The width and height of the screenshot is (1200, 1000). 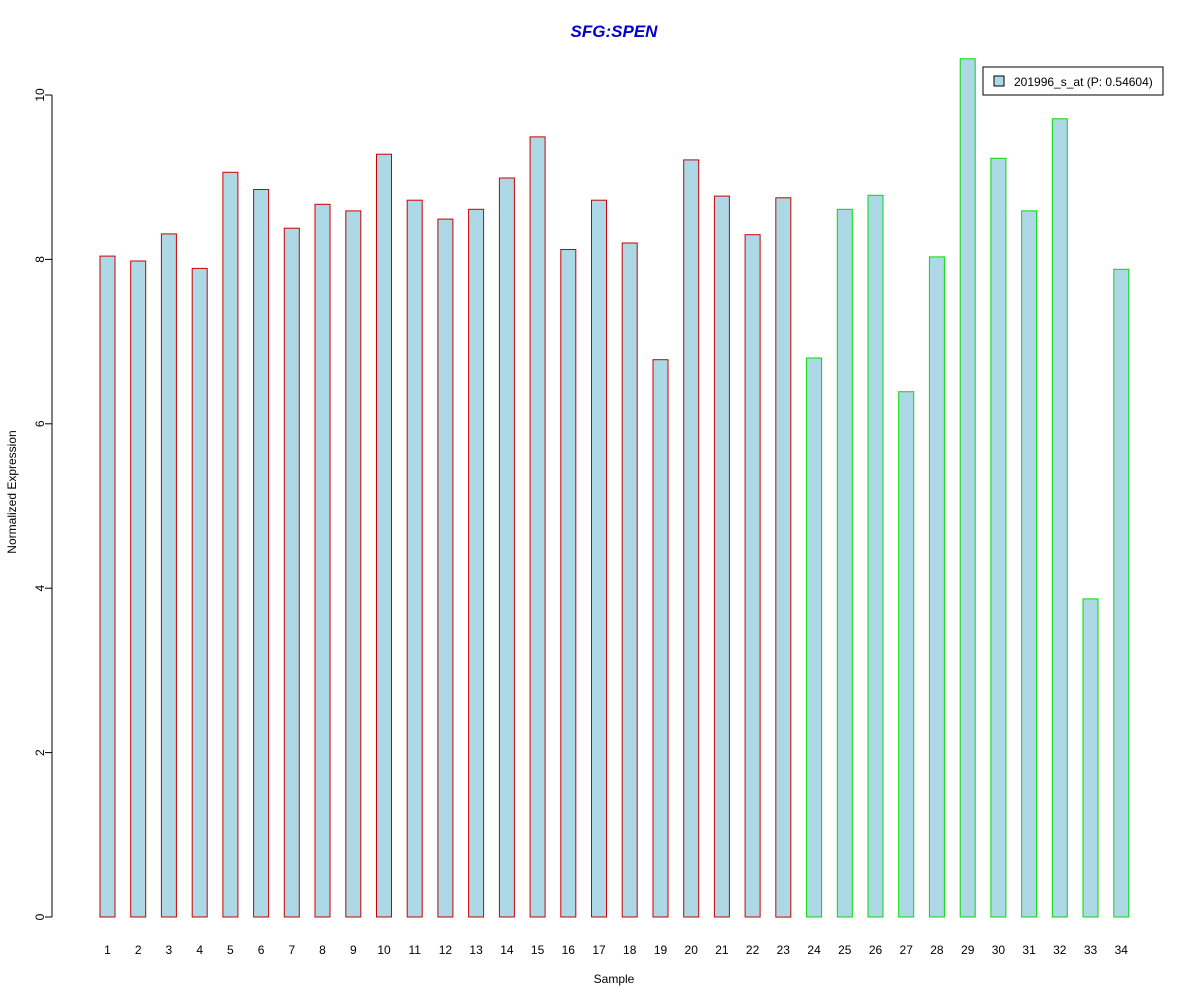 What do you see at coordinates (353, 950) in the screenshot?
I see `x-tick-label: 9` at bounding box center [353, 950].